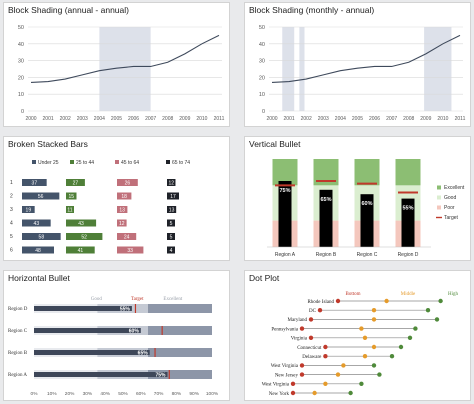 The height and width of the screenshot is (404, 474). Describe the element at coordinates (35, 394) in the screenshot. I see `x-tick-label: 0%` at that location.